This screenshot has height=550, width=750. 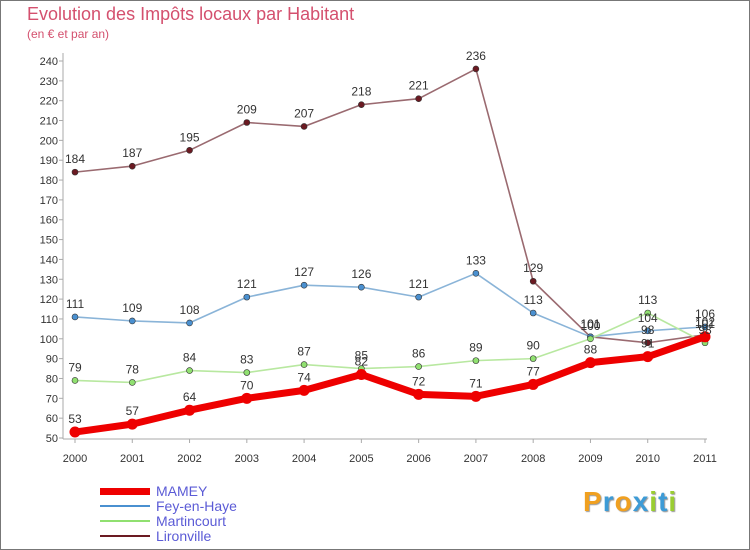 What do you see at coordinates (125, 491) in the screenshot?
I see `legend-swatch-mamey` at bounding box center [125, 491].